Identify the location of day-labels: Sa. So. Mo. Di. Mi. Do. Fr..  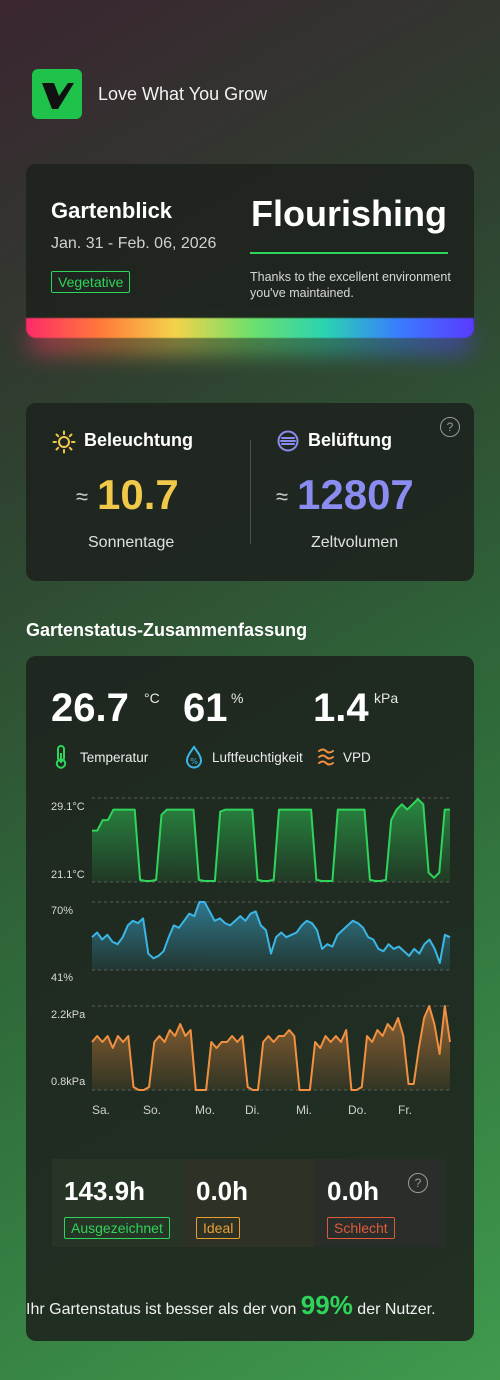
(252, 1110).